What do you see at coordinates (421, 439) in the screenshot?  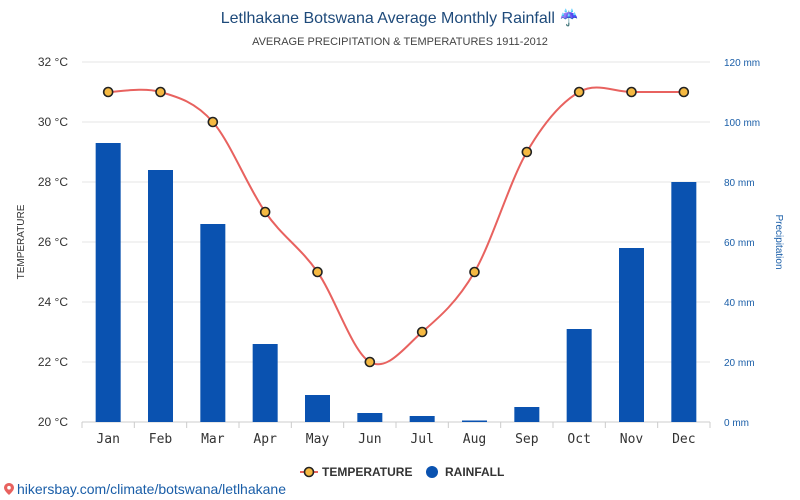 I see `x-tick-label: Jul` at bounding box center [421, 439].